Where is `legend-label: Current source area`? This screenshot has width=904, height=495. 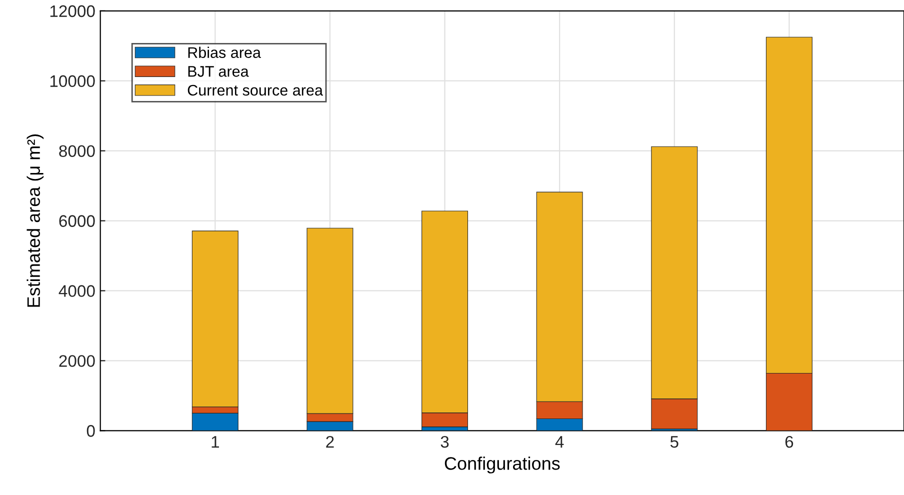 legend-label: Current source area is located at coordinates (255, 90).